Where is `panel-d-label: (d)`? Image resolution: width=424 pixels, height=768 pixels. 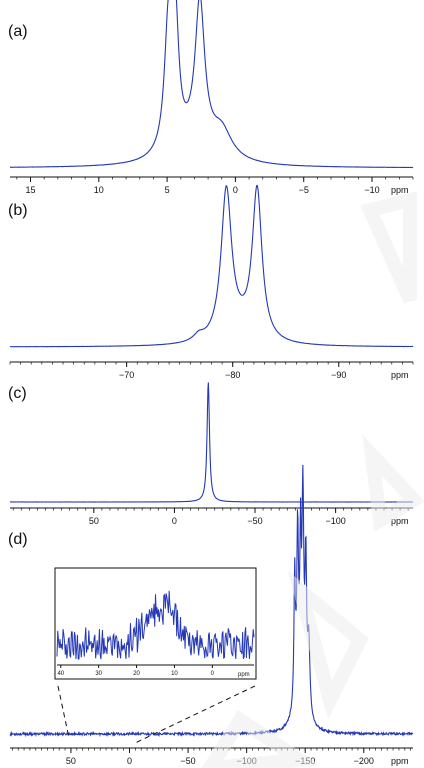
panel-d-label: (d) is located at coordinates (18, 539).